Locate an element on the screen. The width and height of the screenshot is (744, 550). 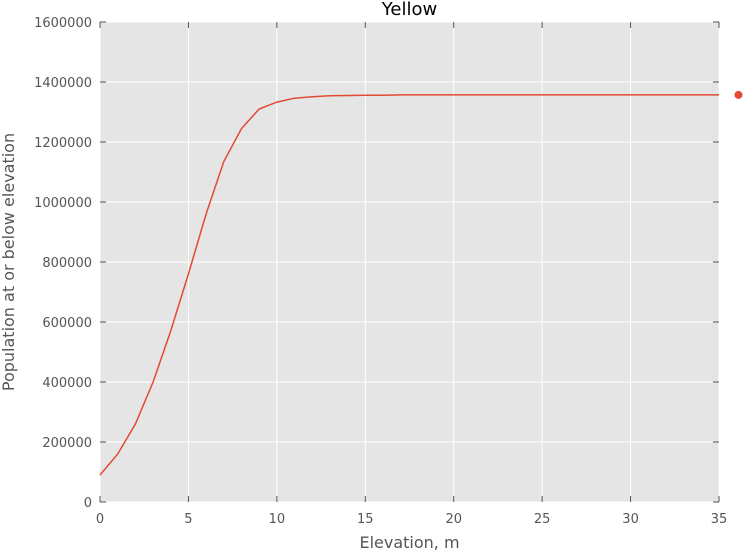
y-tick-label: 1200000 is located at coordinates (63, 143).